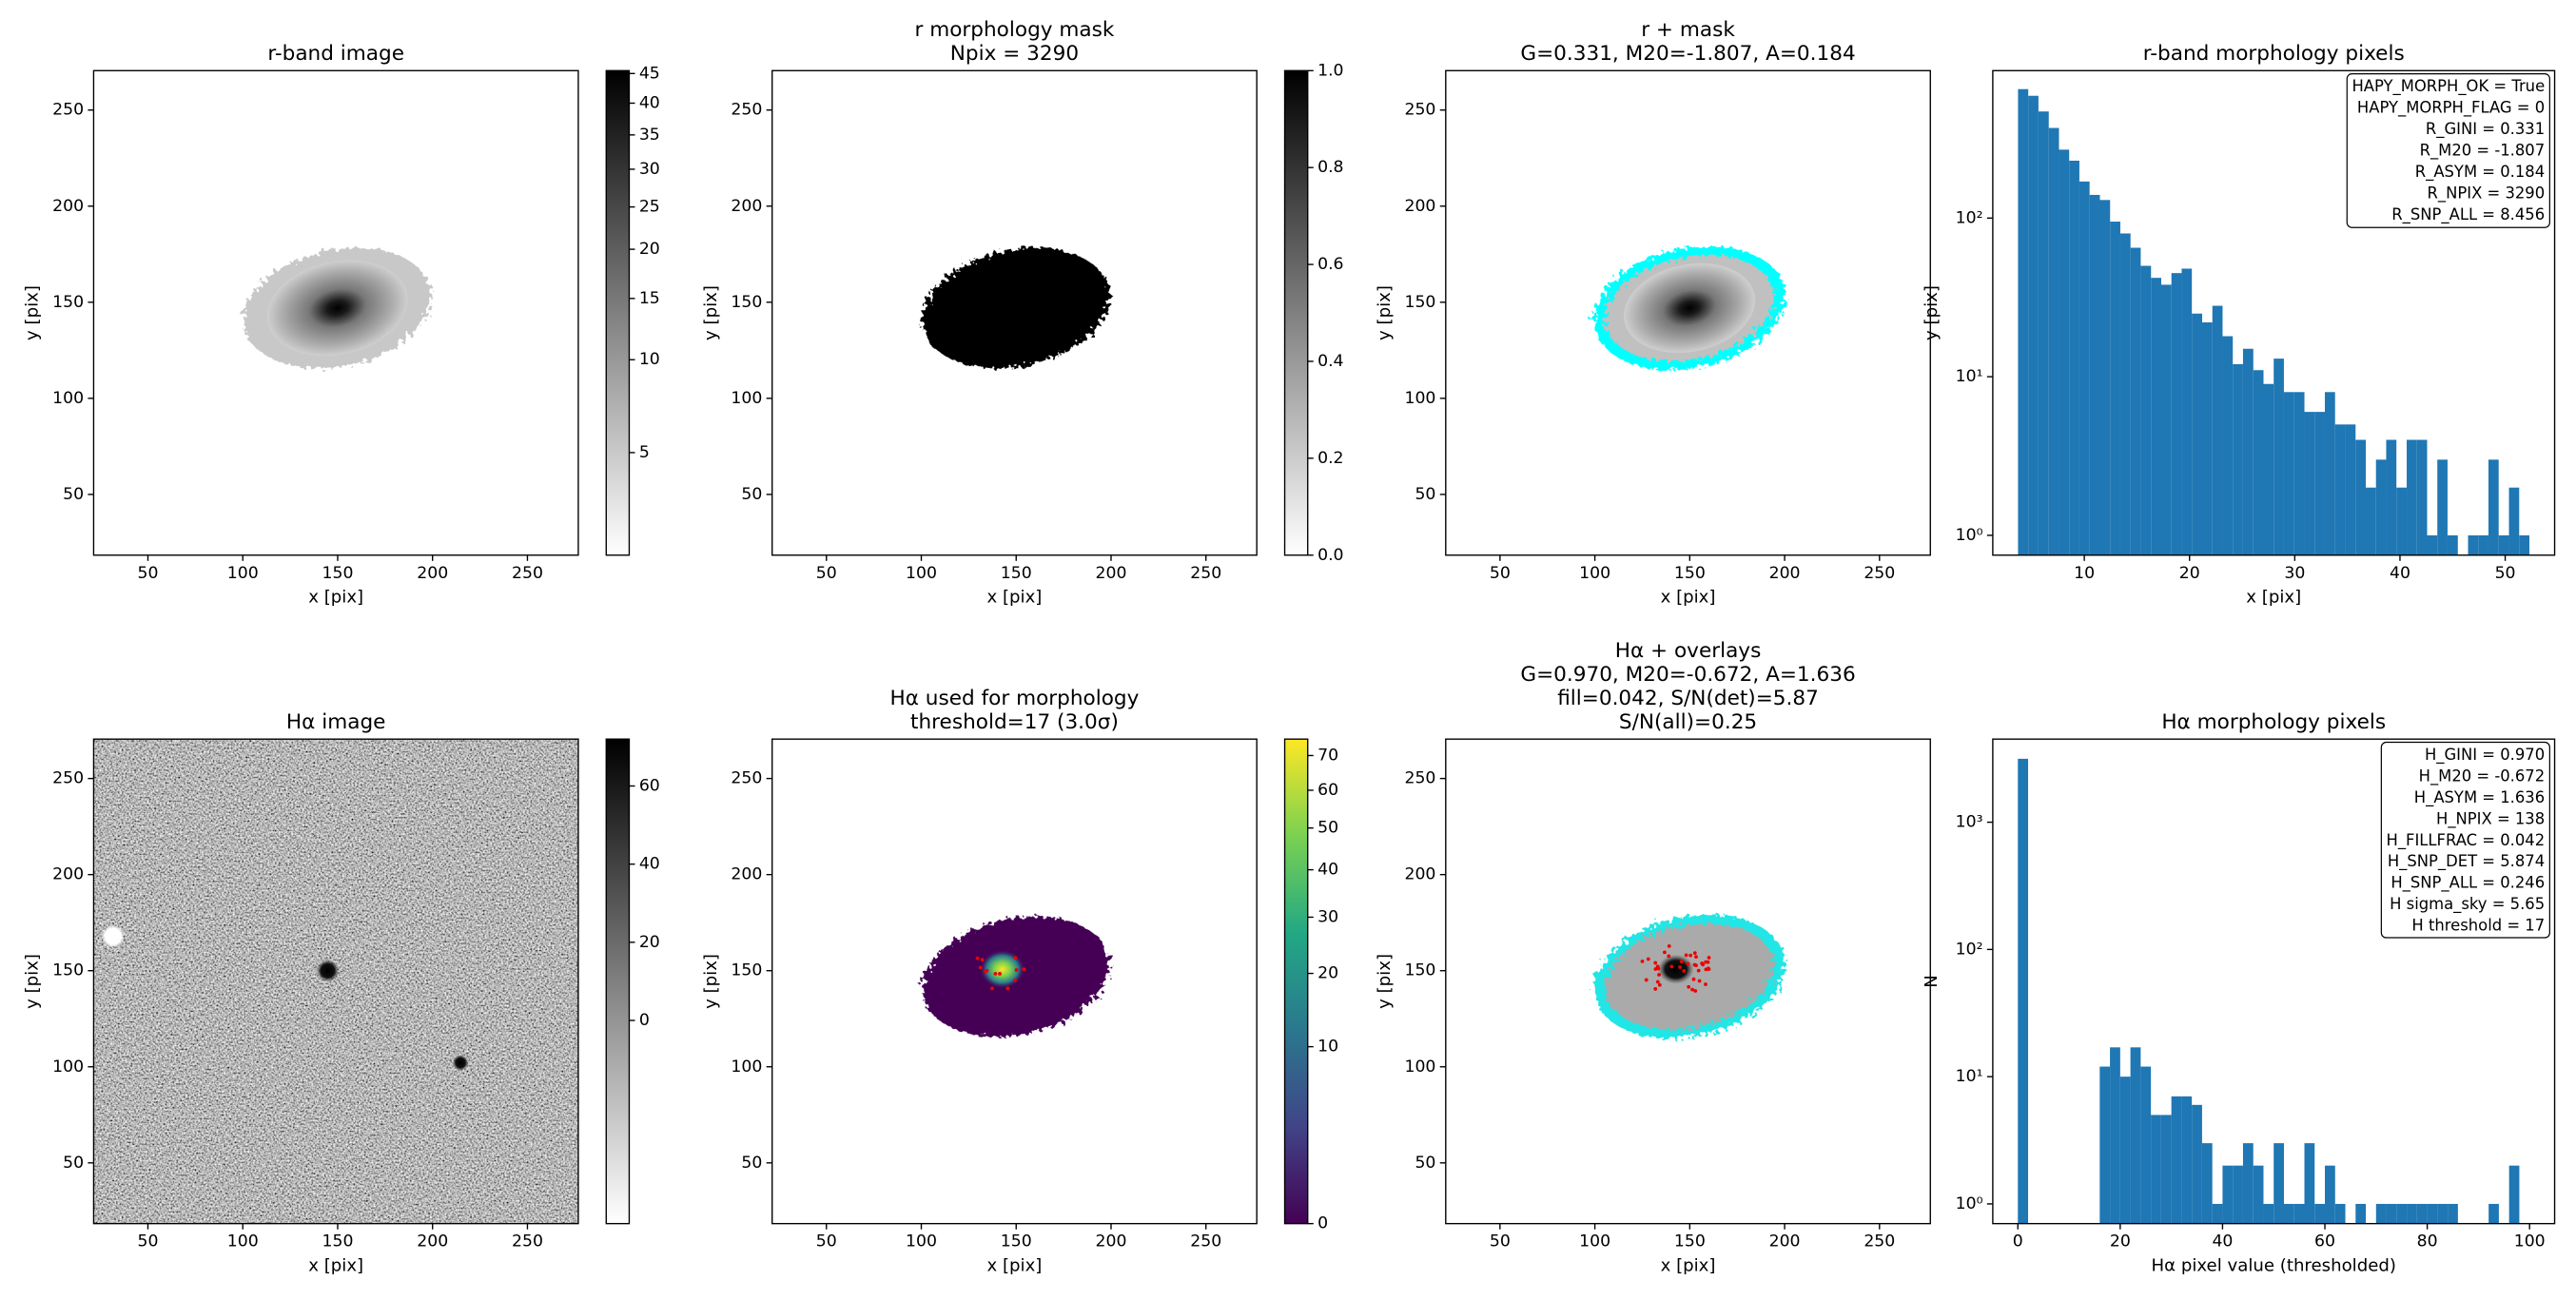 The image size is (2576, 1300). I want to click on annotation-line: H_FILLFRAC = 0.042, so click(2467, 840).